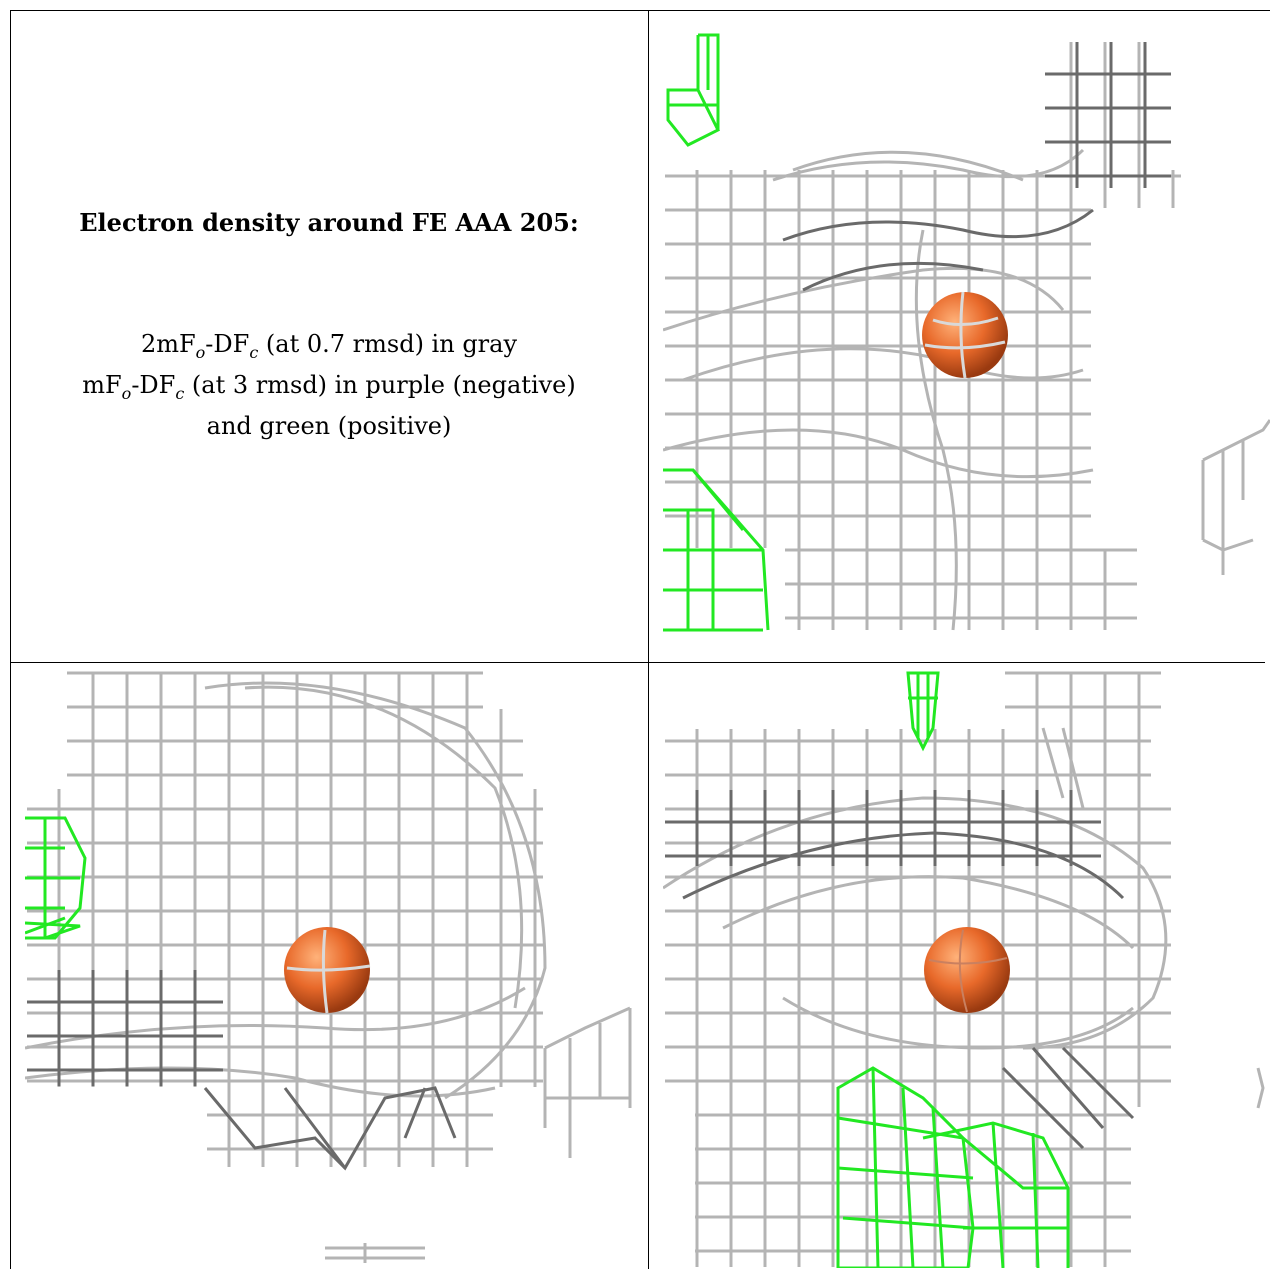 This screenshot has width=1275, height=1279. I want to click on caption-line-positive: and green (positive), so click(329, 425).